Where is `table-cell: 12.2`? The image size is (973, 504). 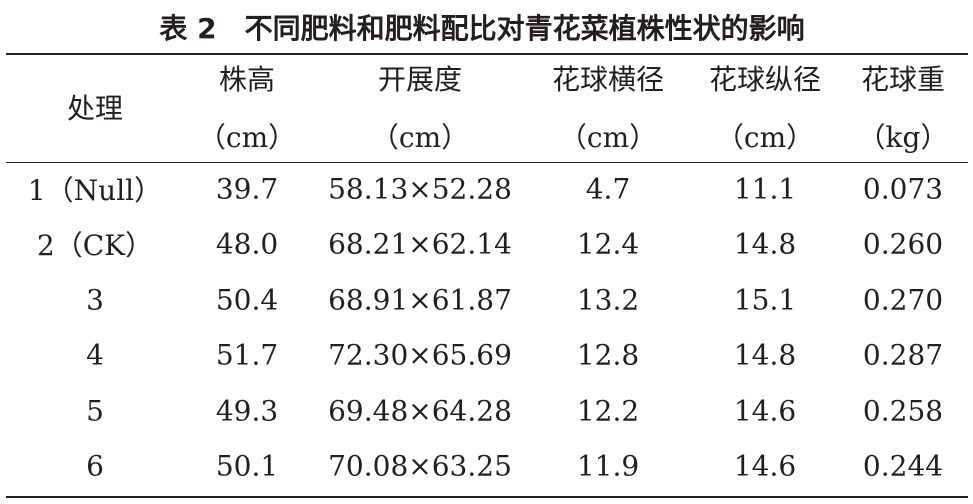
table-cell: 12.2 is located at coordinates (608, 411).